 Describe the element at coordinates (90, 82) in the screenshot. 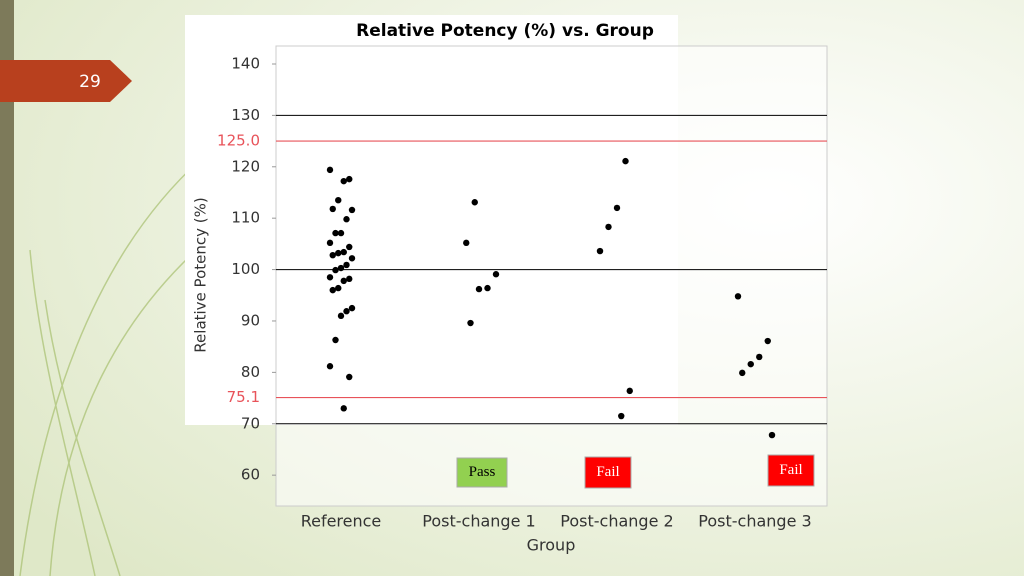

I see `slide-number: 29` at that location.